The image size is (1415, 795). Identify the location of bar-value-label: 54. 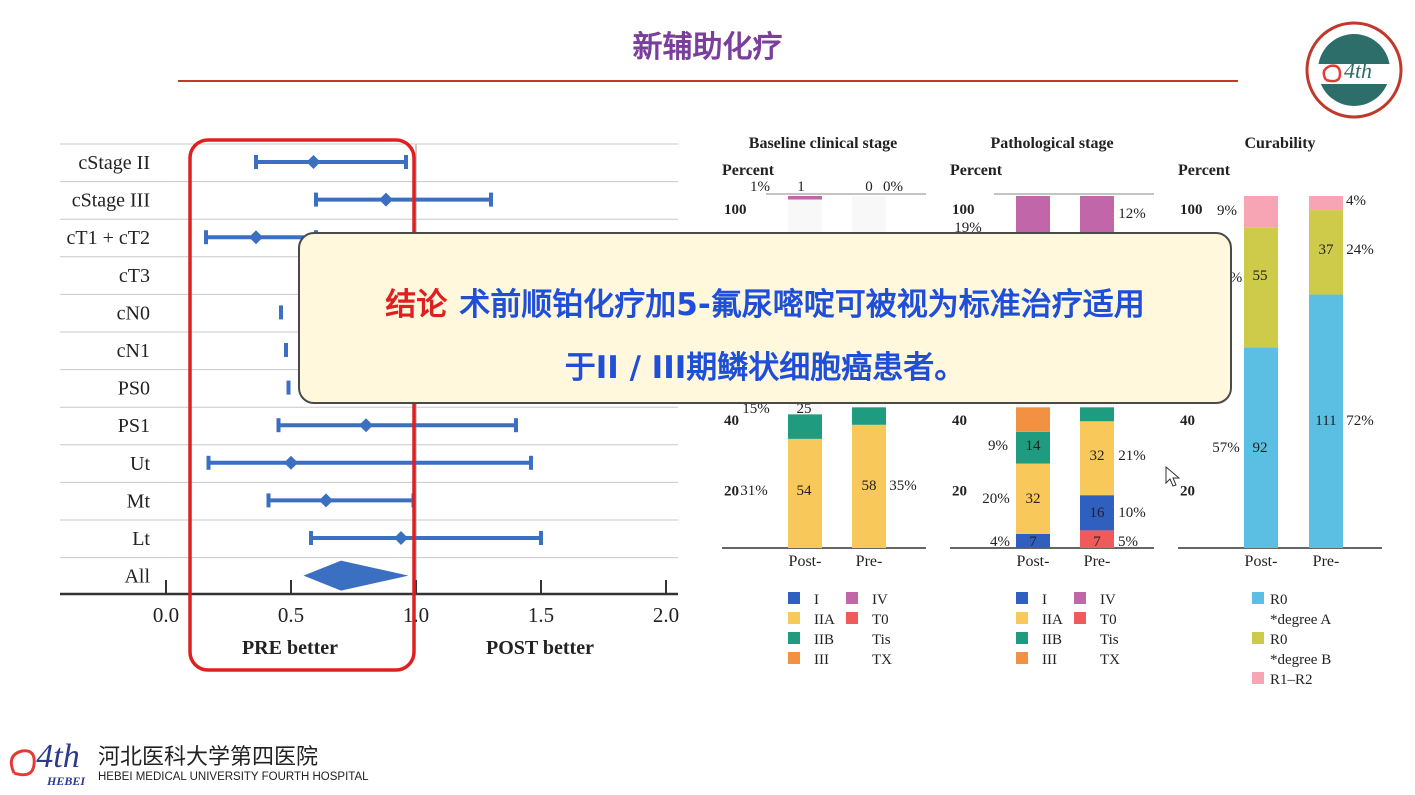
(805, 491).